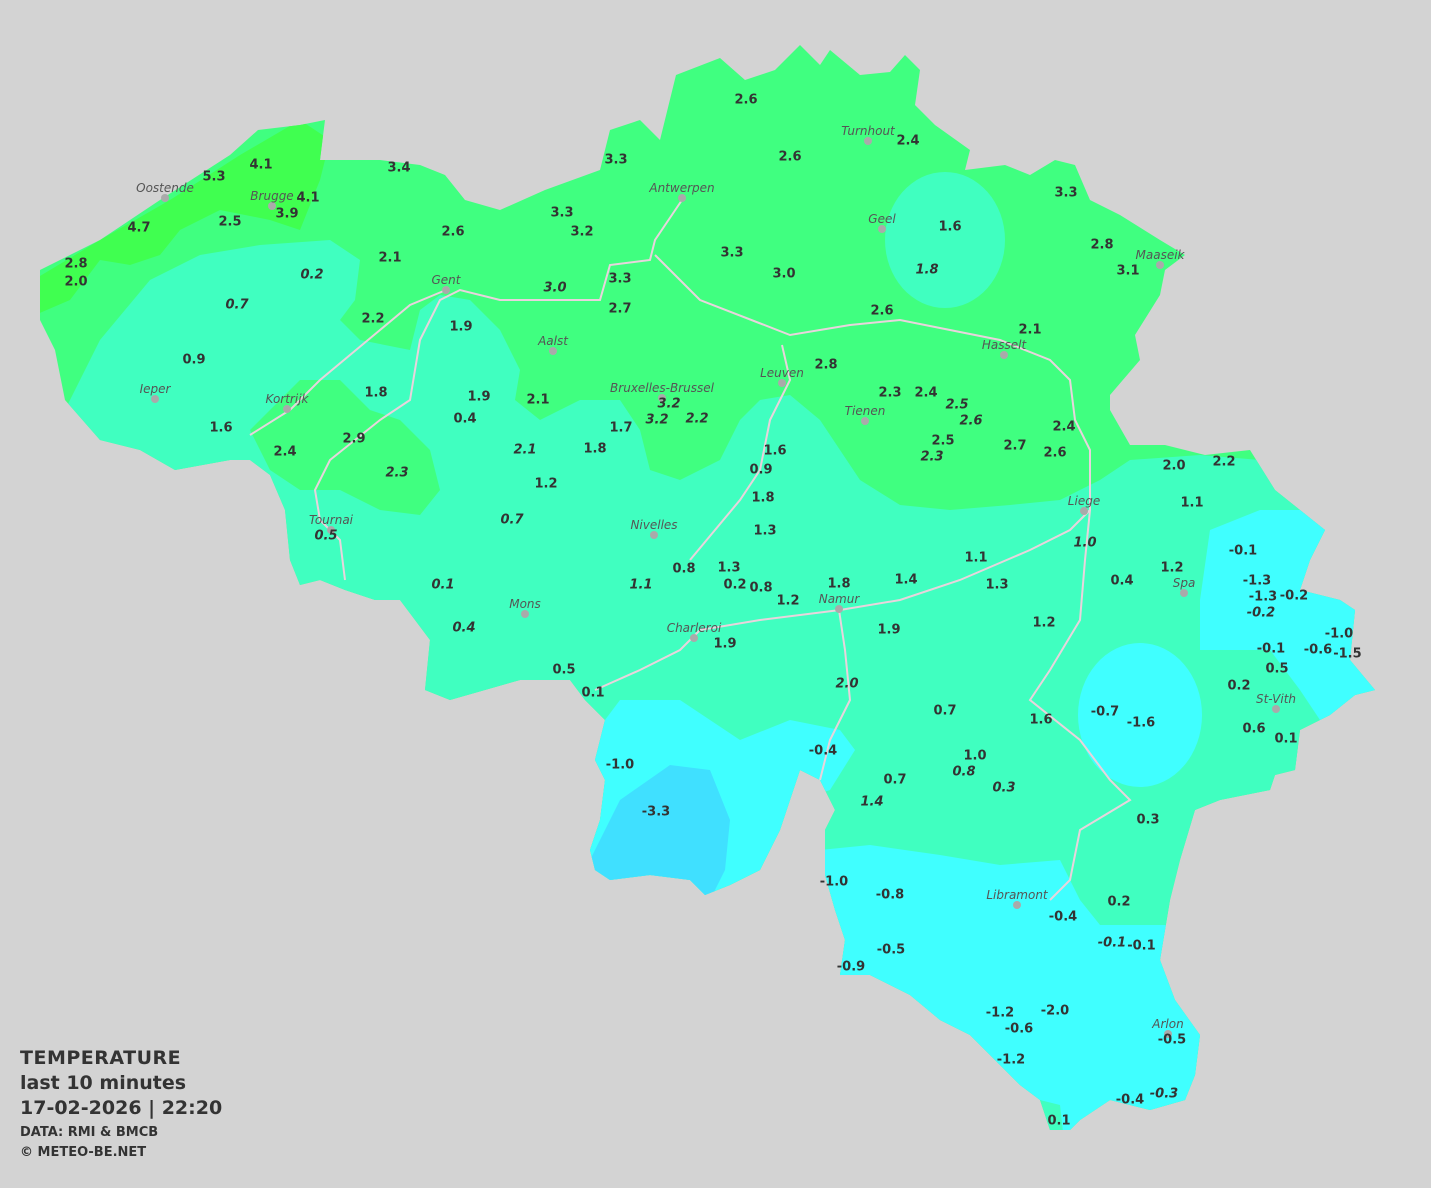 Image resolution: width=1431 pixels, height=1188 pixels. I want to click on city-label: Arlon, so click(1168, 1024).